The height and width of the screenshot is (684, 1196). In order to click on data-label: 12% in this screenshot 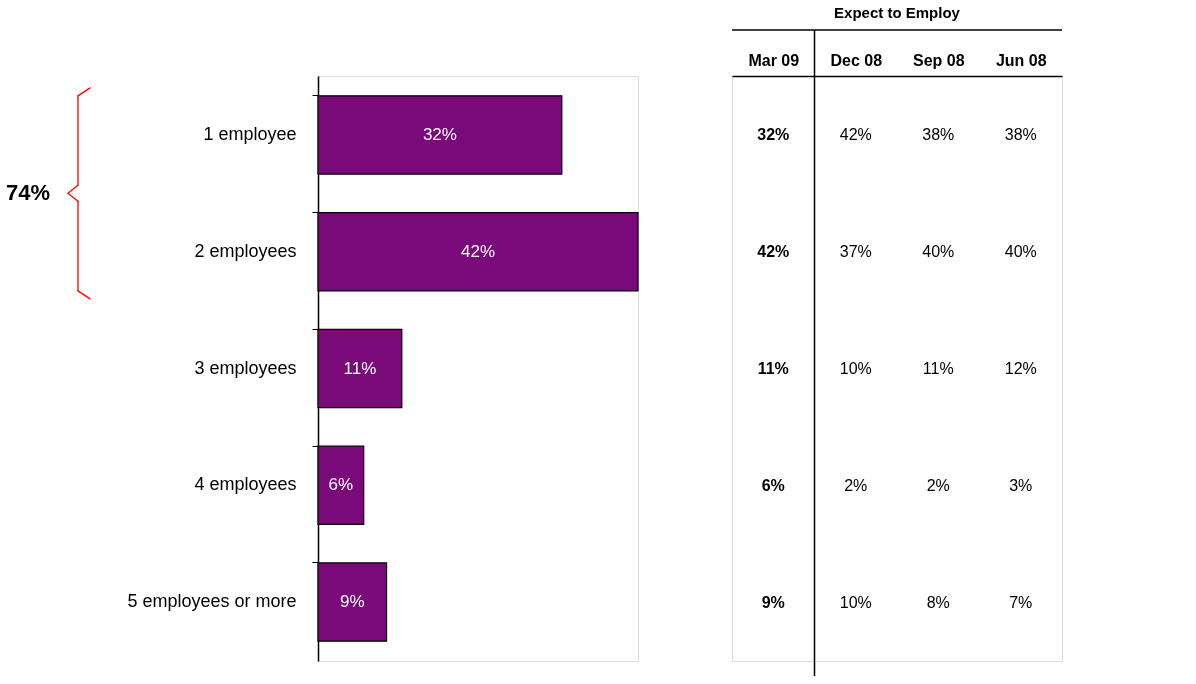, I will do `click(1020, 368)`.